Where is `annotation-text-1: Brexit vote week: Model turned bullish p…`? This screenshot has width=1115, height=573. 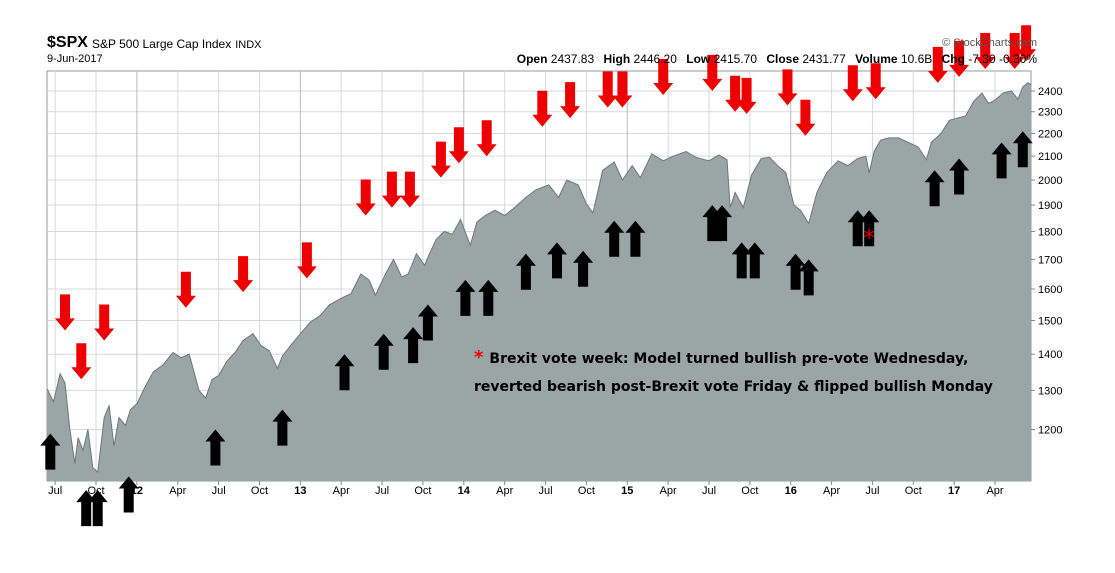
annotation-text-1: Brexit vote week: Model turned bullish p… is located at coordinates (729, 359).